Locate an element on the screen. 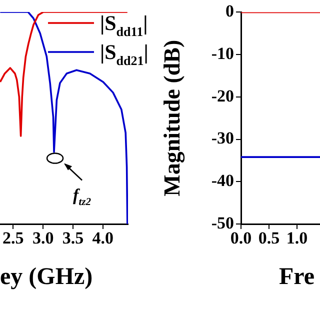  y-axis-title: Magnitude (dB) is located at coordinates (173, 118).